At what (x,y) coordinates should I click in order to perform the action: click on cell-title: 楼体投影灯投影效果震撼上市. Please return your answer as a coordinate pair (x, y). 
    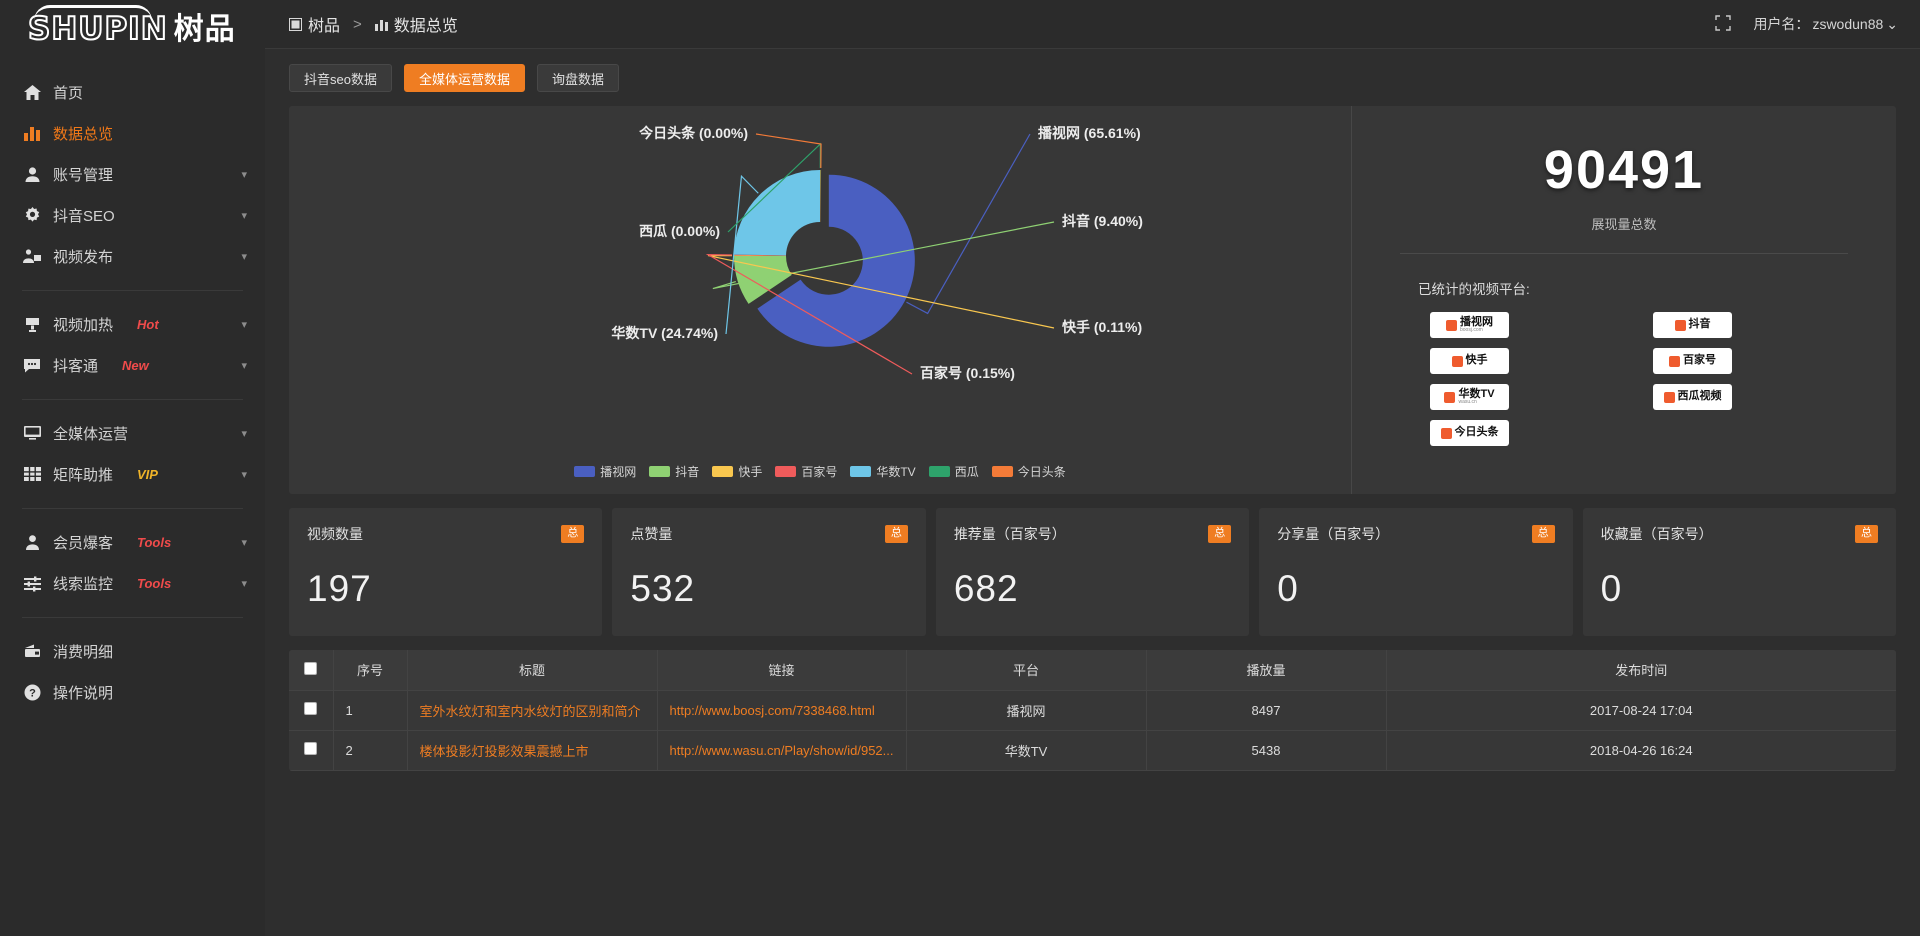
    Looking at the image, I should click on (532, 750).